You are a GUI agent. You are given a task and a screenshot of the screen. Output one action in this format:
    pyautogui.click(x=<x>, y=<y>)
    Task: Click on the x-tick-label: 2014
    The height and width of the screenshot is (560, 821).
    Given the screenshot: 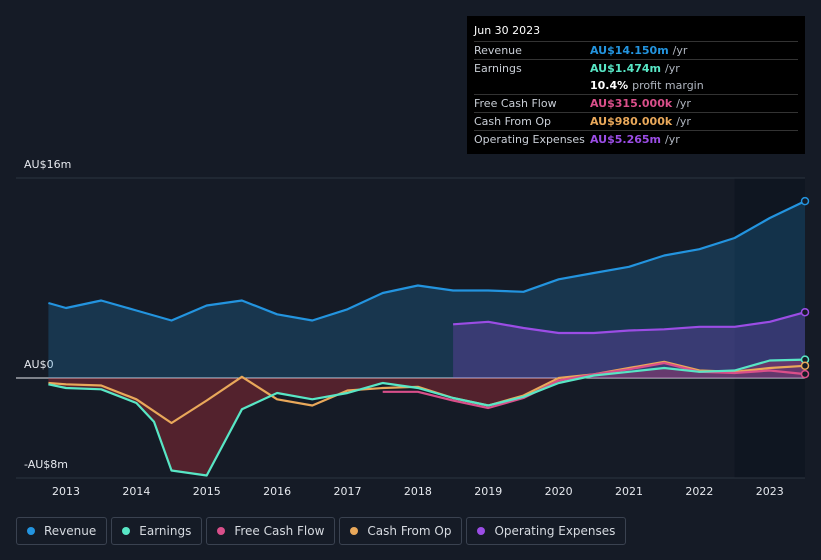 What is the action you would take?
    pyautogui.click(x=136, y=491)
    